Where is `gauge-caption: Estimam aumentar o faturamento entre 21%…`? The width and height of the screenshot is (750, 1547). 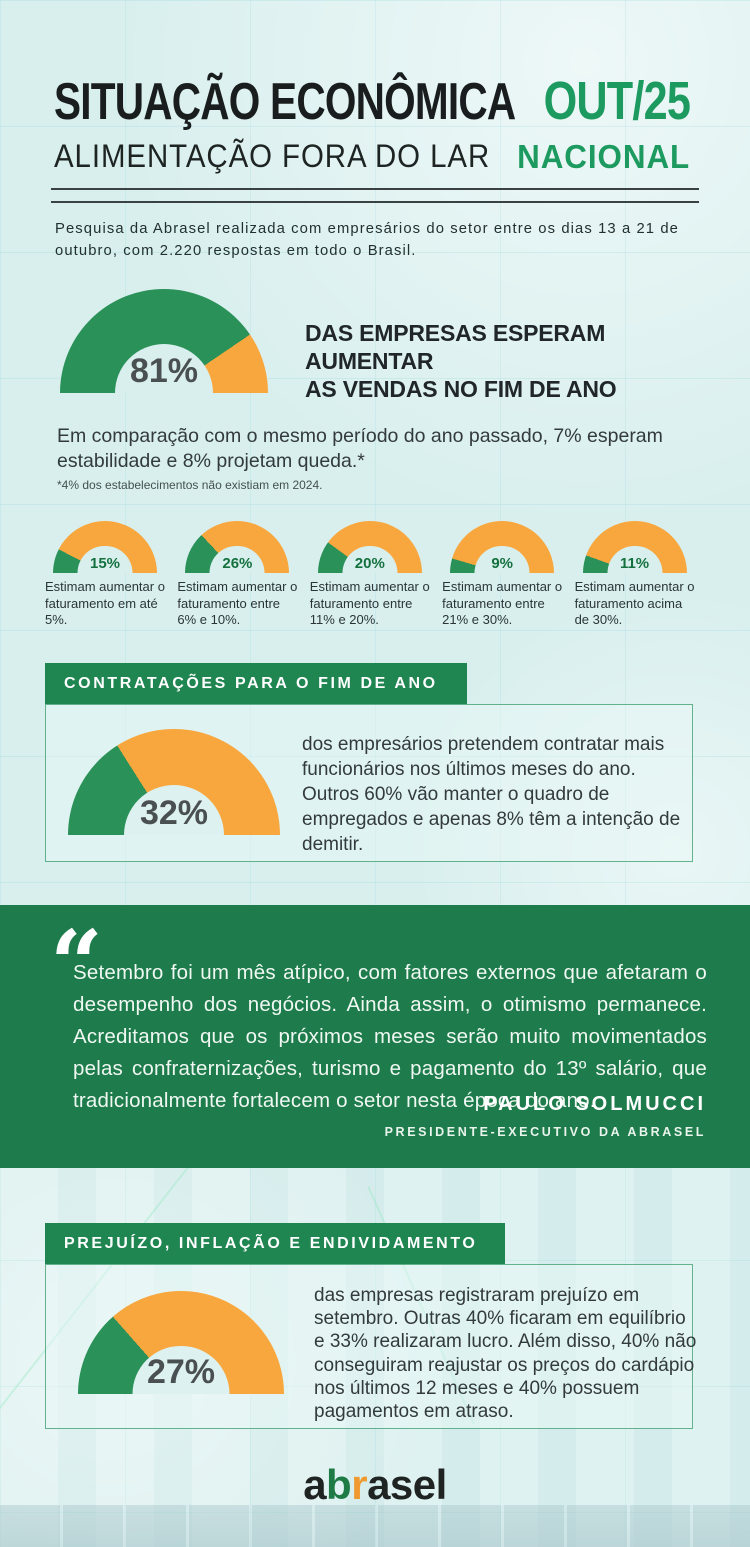
gauge-caption: Estimam aumentar o faturamento entre 21%… is located at coordinates (502, 603).